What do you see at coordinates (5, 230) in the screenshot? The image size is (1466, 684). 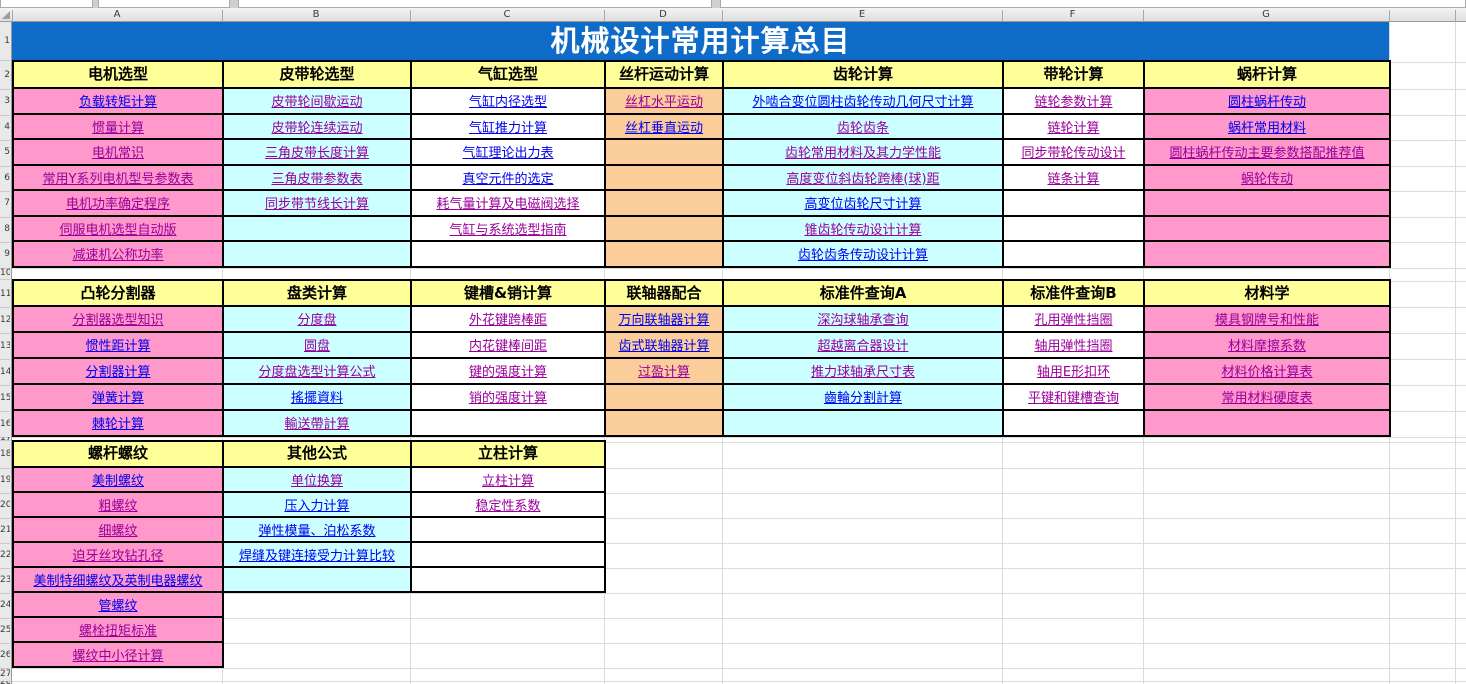 I see `row-header-8: 8` at bounding box center [5, 230].